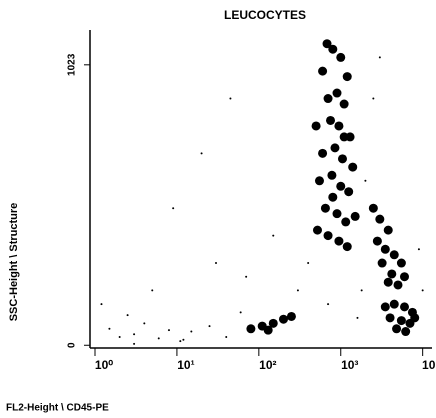 The height and width of the screenshot is (418, 436). What do you see at coordinates (104, 365) in the screenshot?
I see `x-tick-label: 10⁰` at bounding box center [104, 365].